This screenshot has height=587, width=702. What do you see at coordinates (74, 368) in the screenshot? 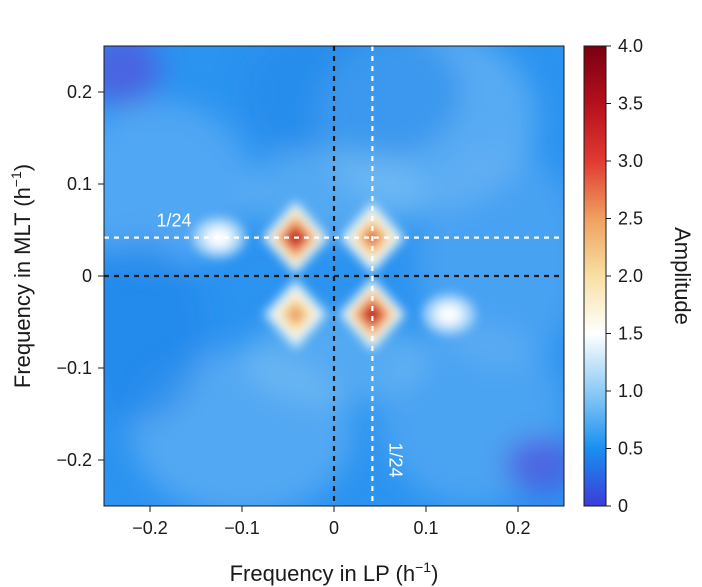
I see `y-tick-label: −0.1` at bounding box center [74, 368].